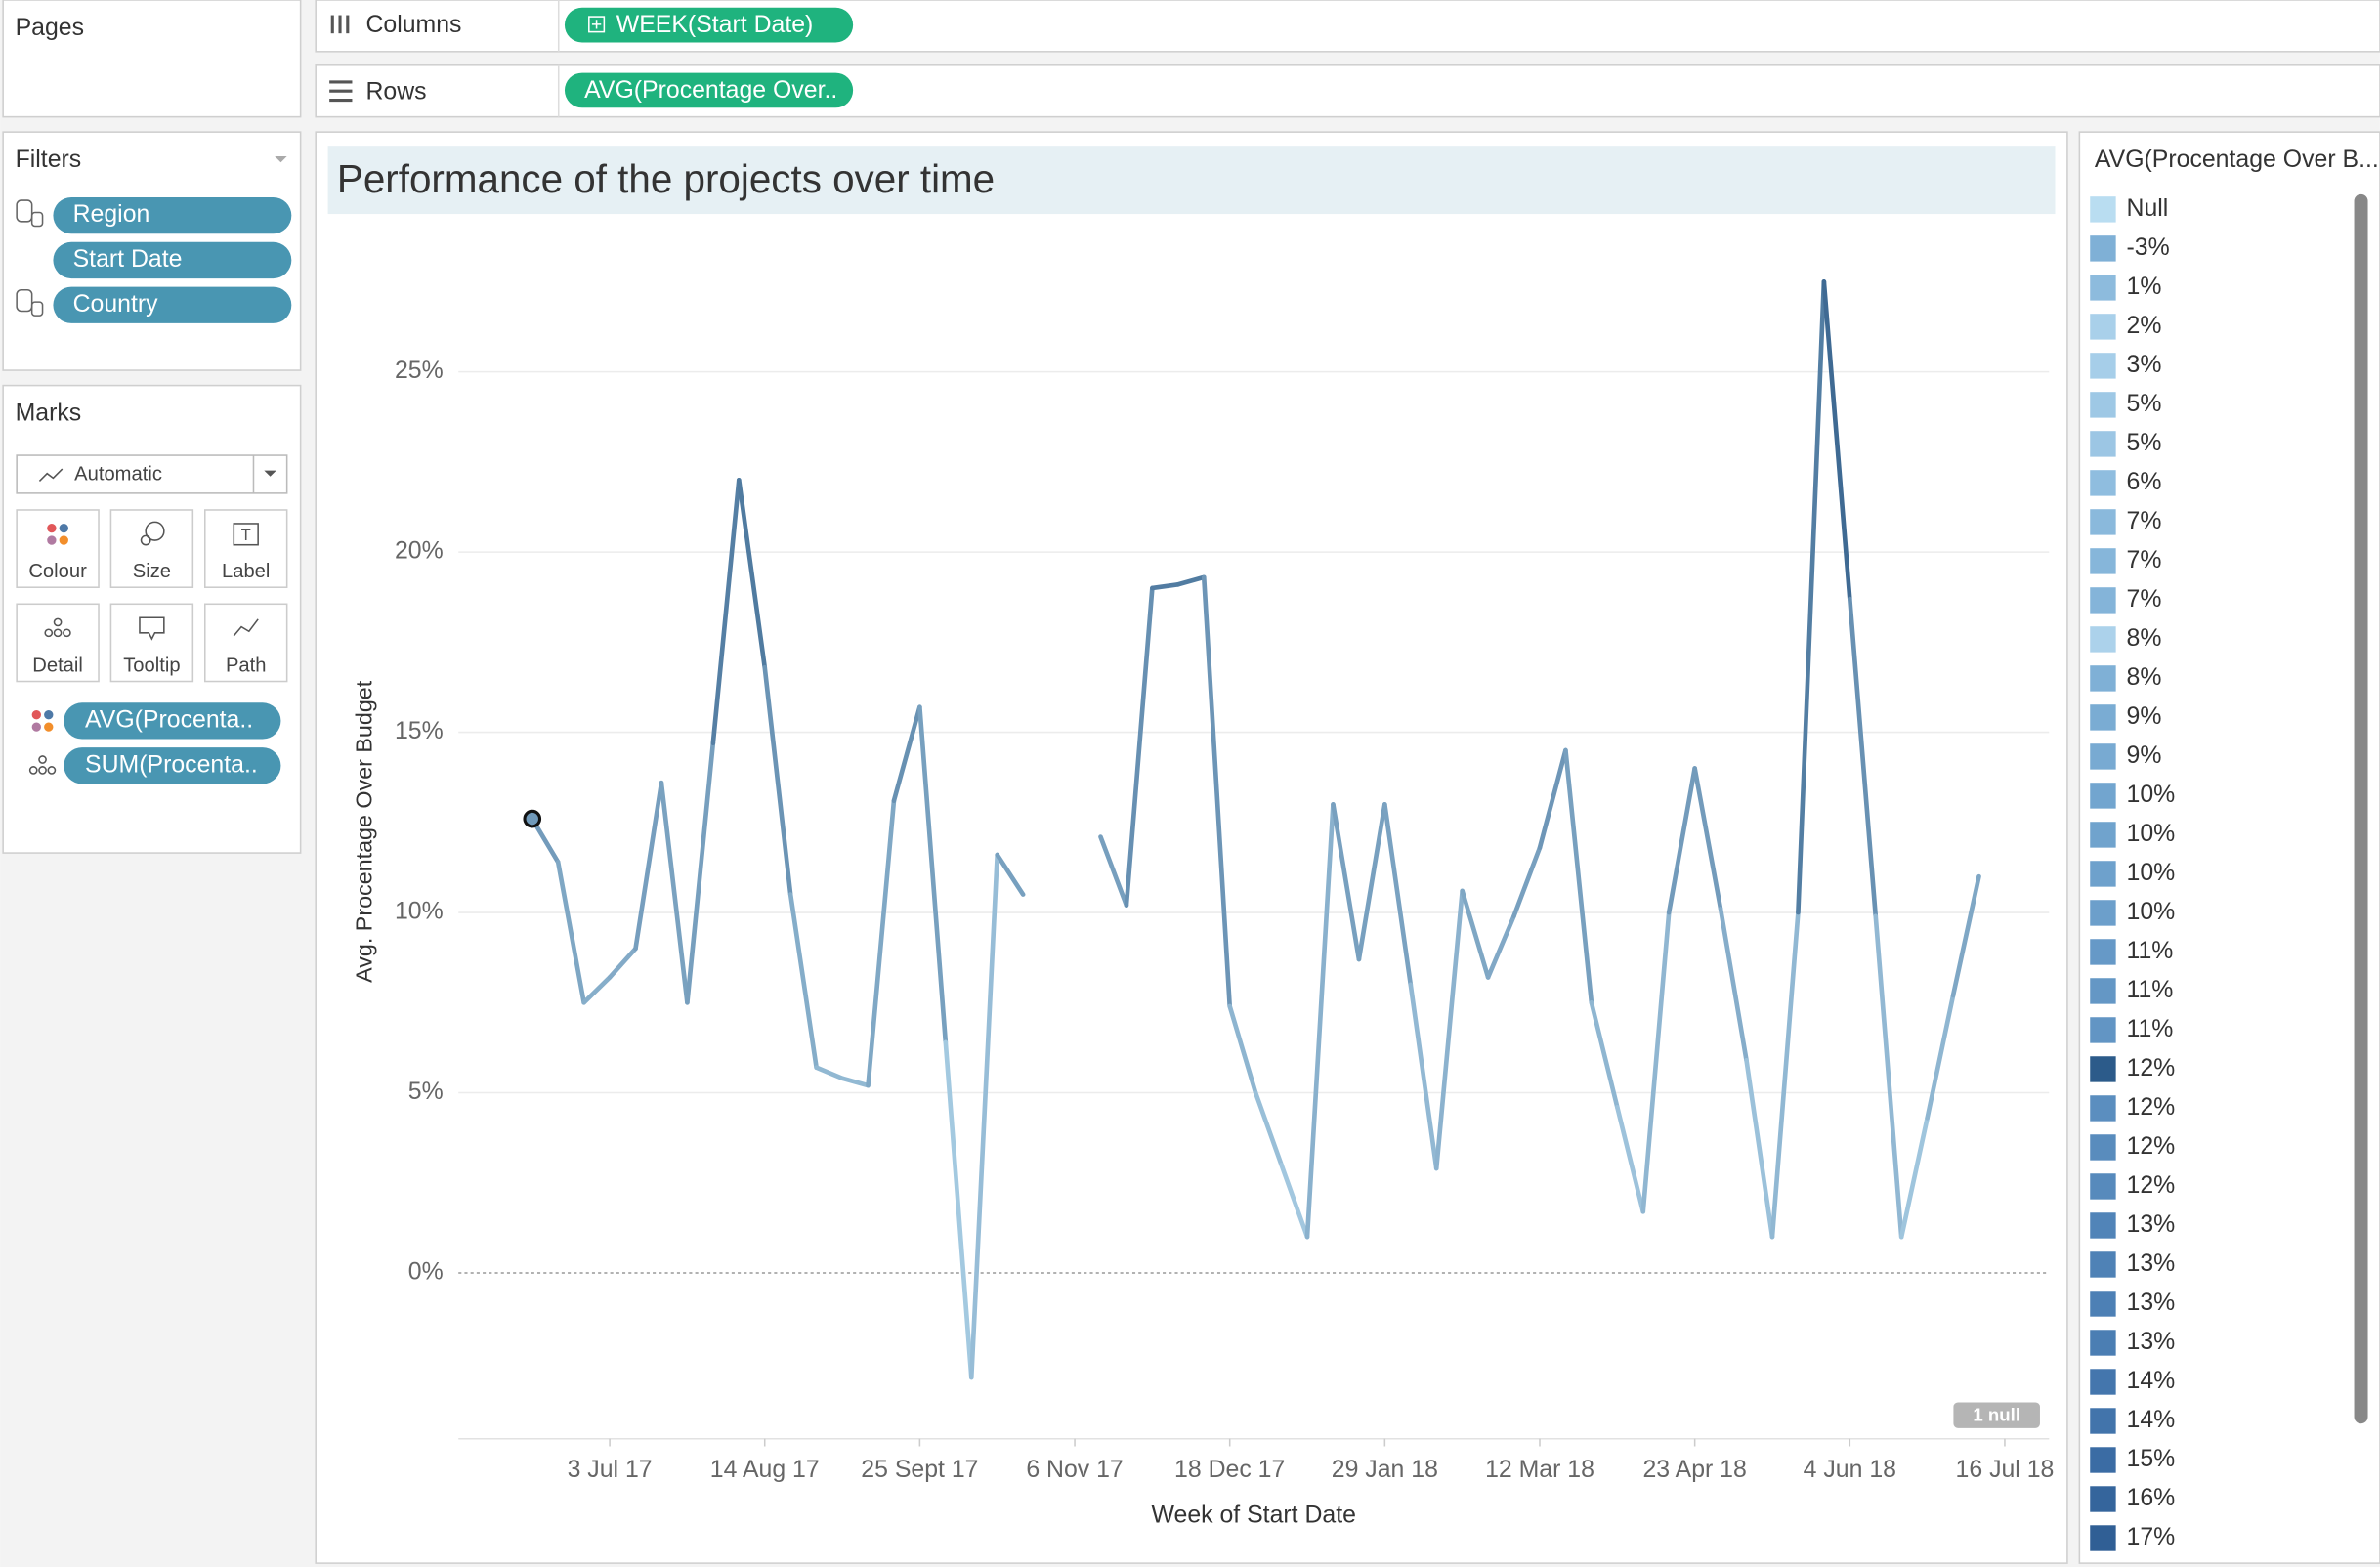  Describe the element at coordinates (1694, 1470) in the screenshot. I see `x-tick-label: 23 Apr 18` at that location.